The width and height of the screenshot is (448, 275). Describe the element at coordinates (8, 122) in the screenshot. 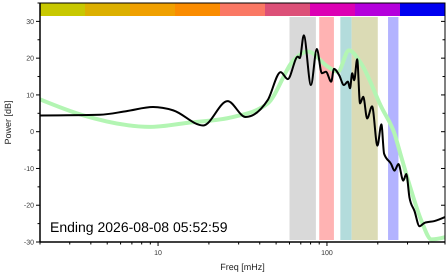

I see `y-axis-title: Power [dB]` at that location.